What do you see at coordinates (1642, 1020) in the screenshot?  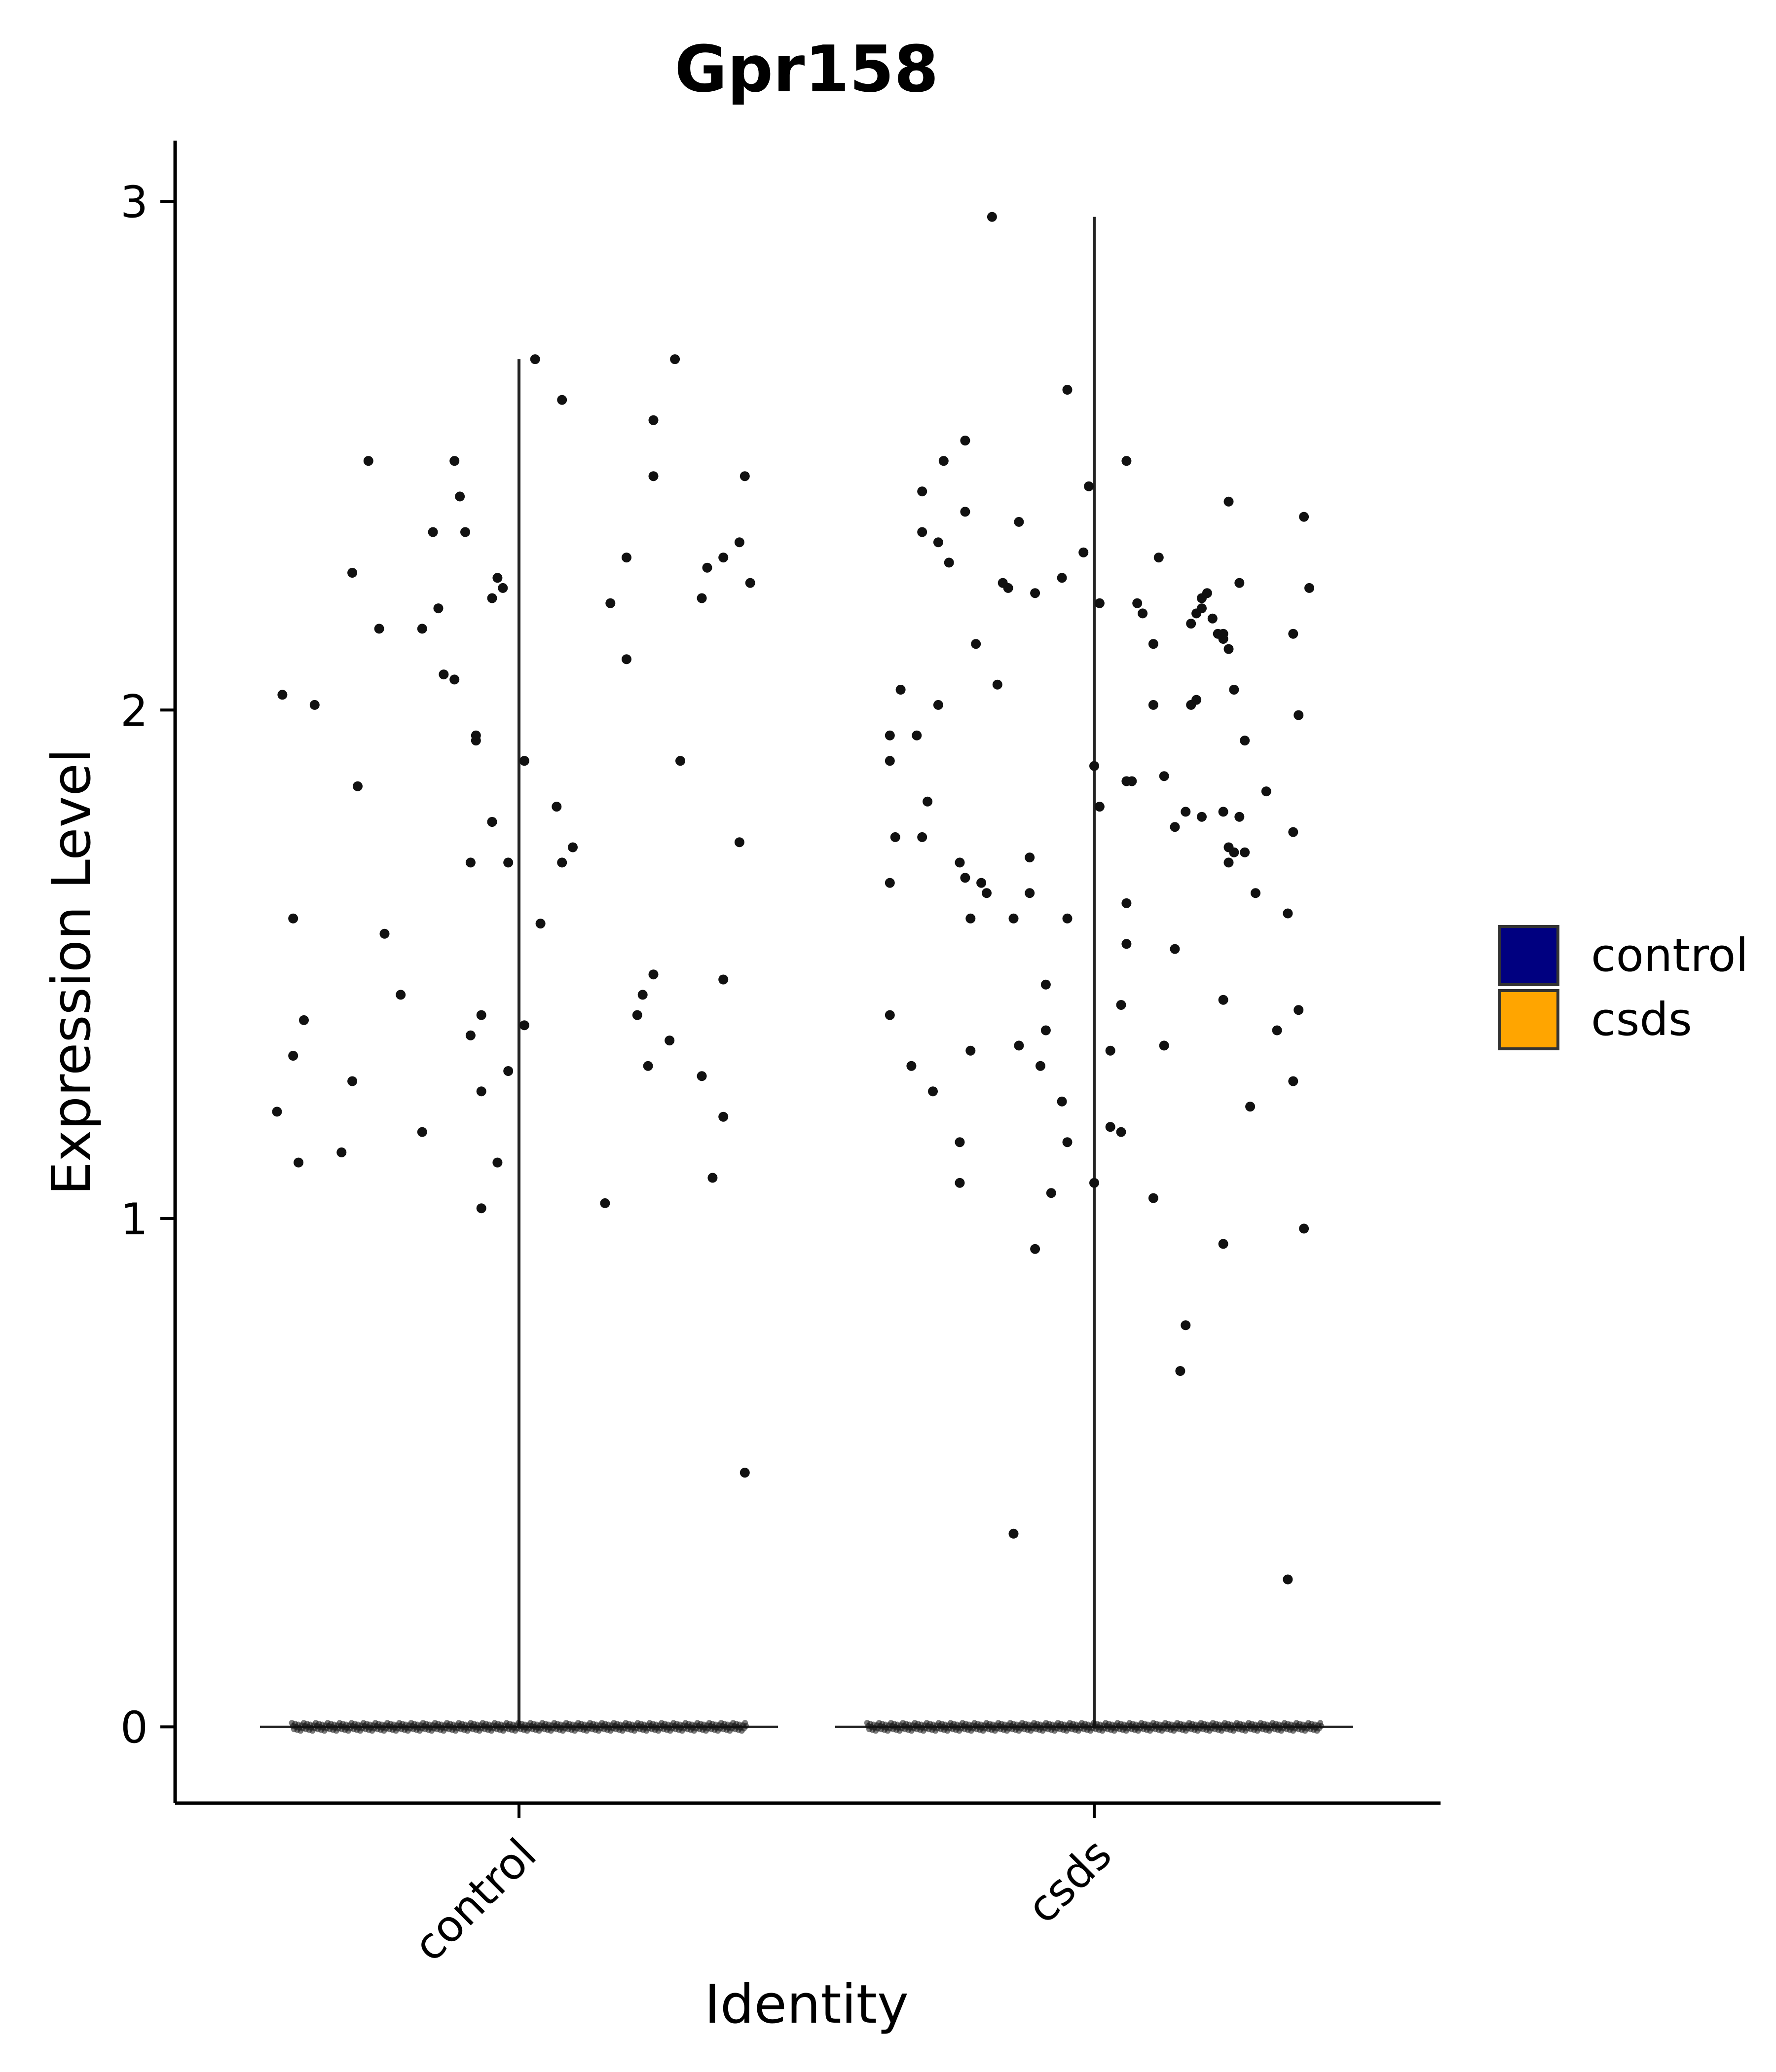 I see `legend-label-csds: csds` at bounding box center [1642, 1020].